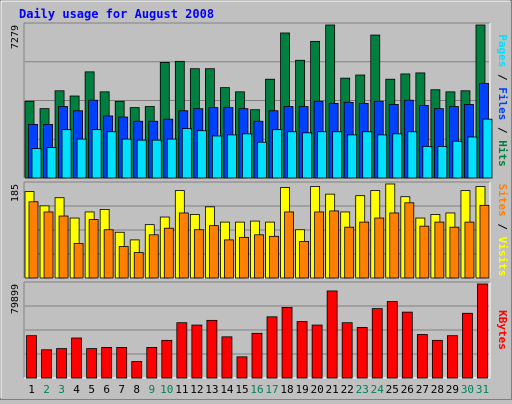  I want to click on x-tick-label-26: 26, so click(407, 389).